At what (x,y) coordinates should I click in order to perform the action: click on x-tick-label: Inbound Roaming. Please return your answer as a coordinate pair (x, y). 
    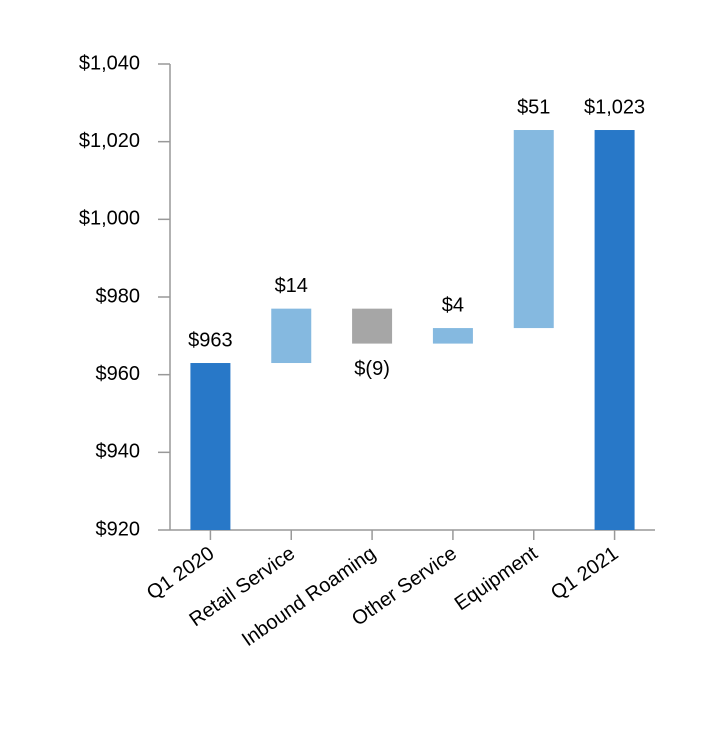
    Looking at the image, I should click on (309, 596).